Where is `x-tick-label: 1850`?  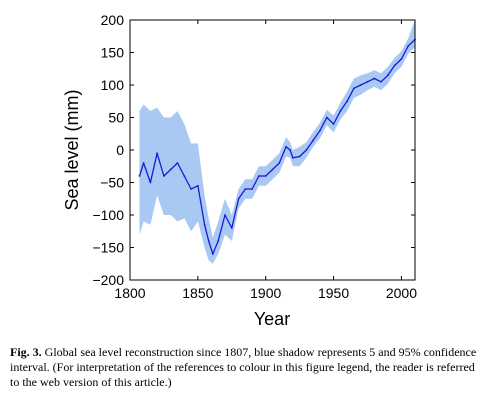 x-tick-label: 1850 is located at coordinates (197, 293).